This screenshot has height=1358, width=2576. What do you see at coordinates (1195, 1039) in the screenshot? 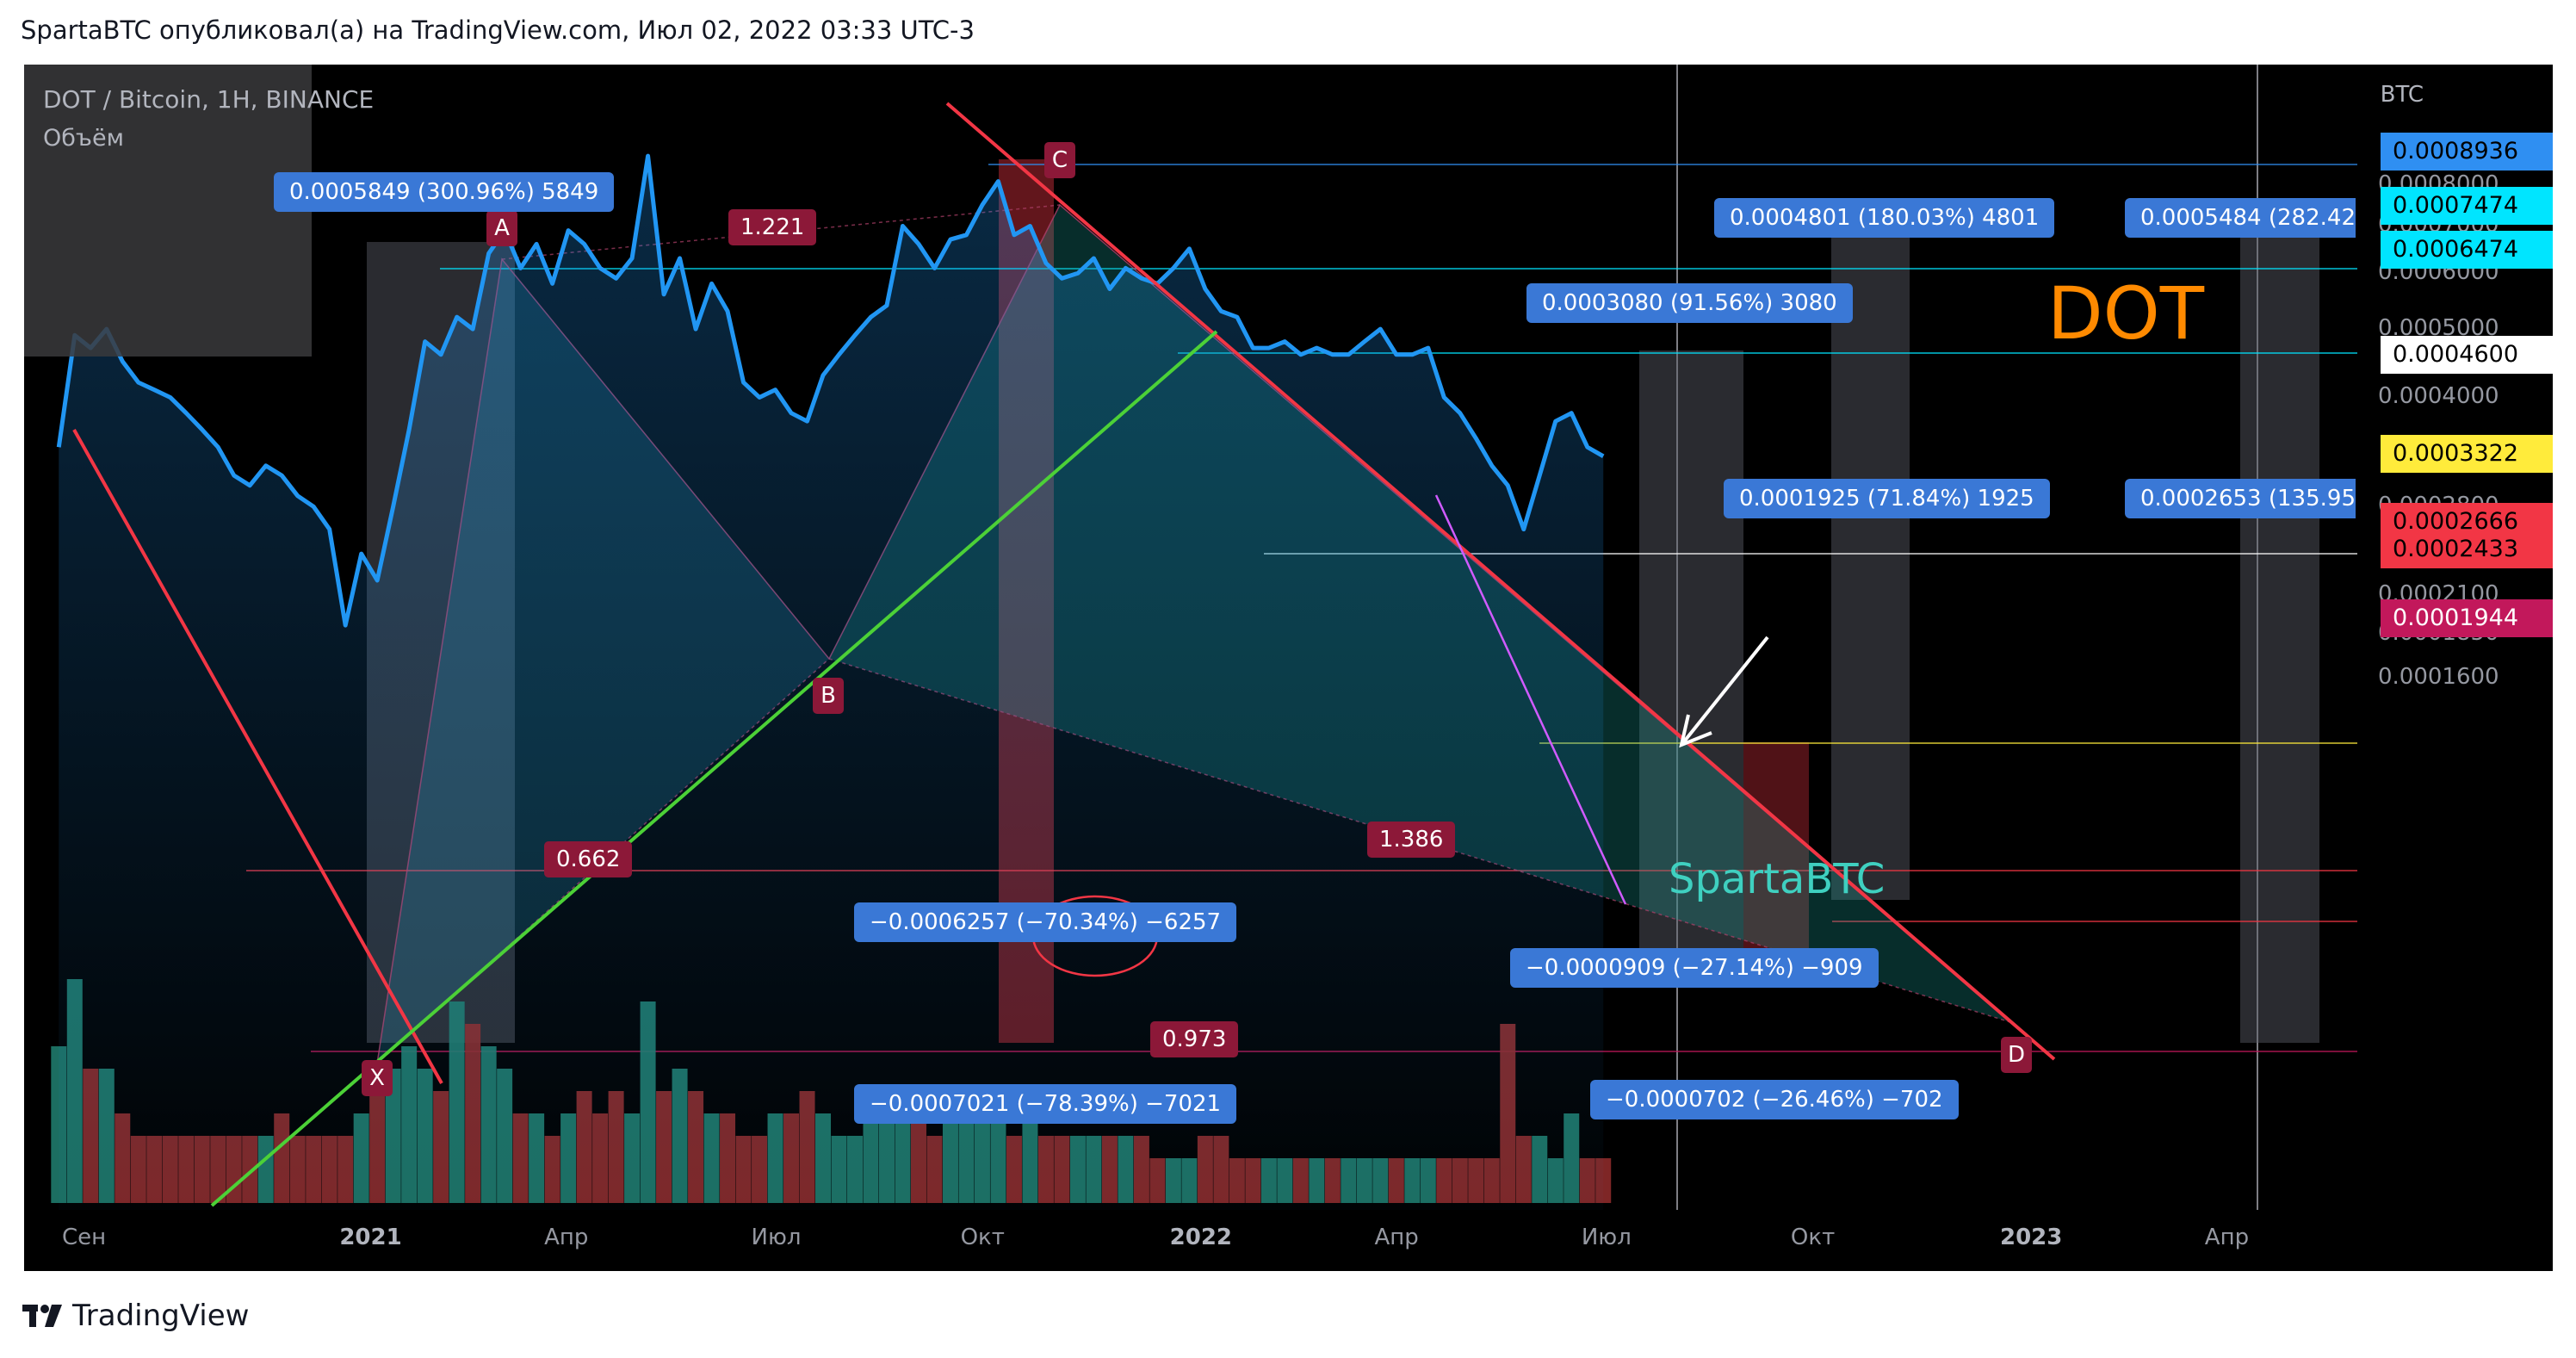
I see `ratio-xad: 0.973` at bounding box center [1195, 1039].